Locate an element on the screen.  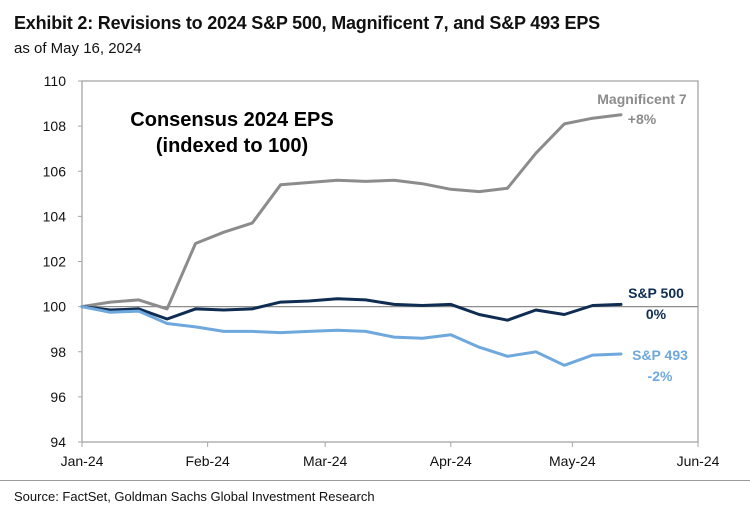
chart-inner-subtitle: (indexed to 100) is located at coordinates (232, 146).